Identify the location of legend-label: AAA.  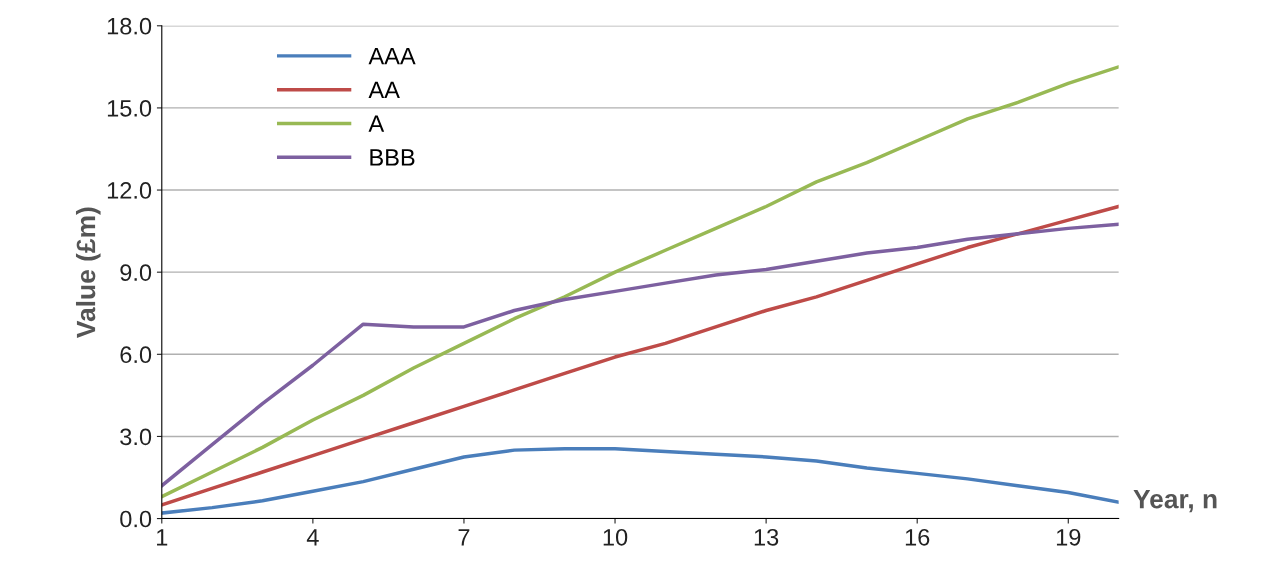
(392, 56).